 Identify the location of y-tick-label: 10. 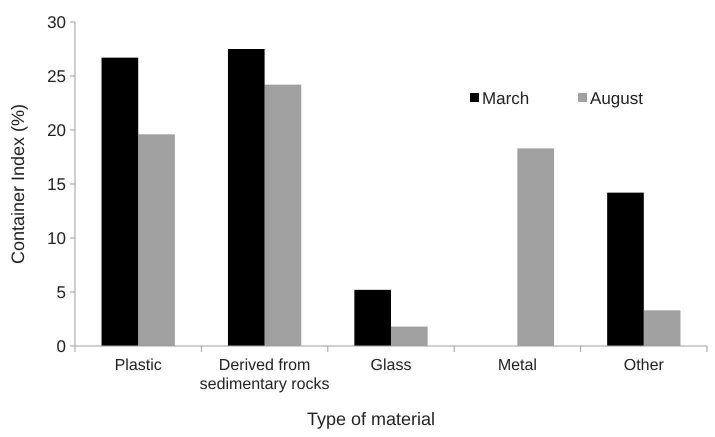
(56, 238).